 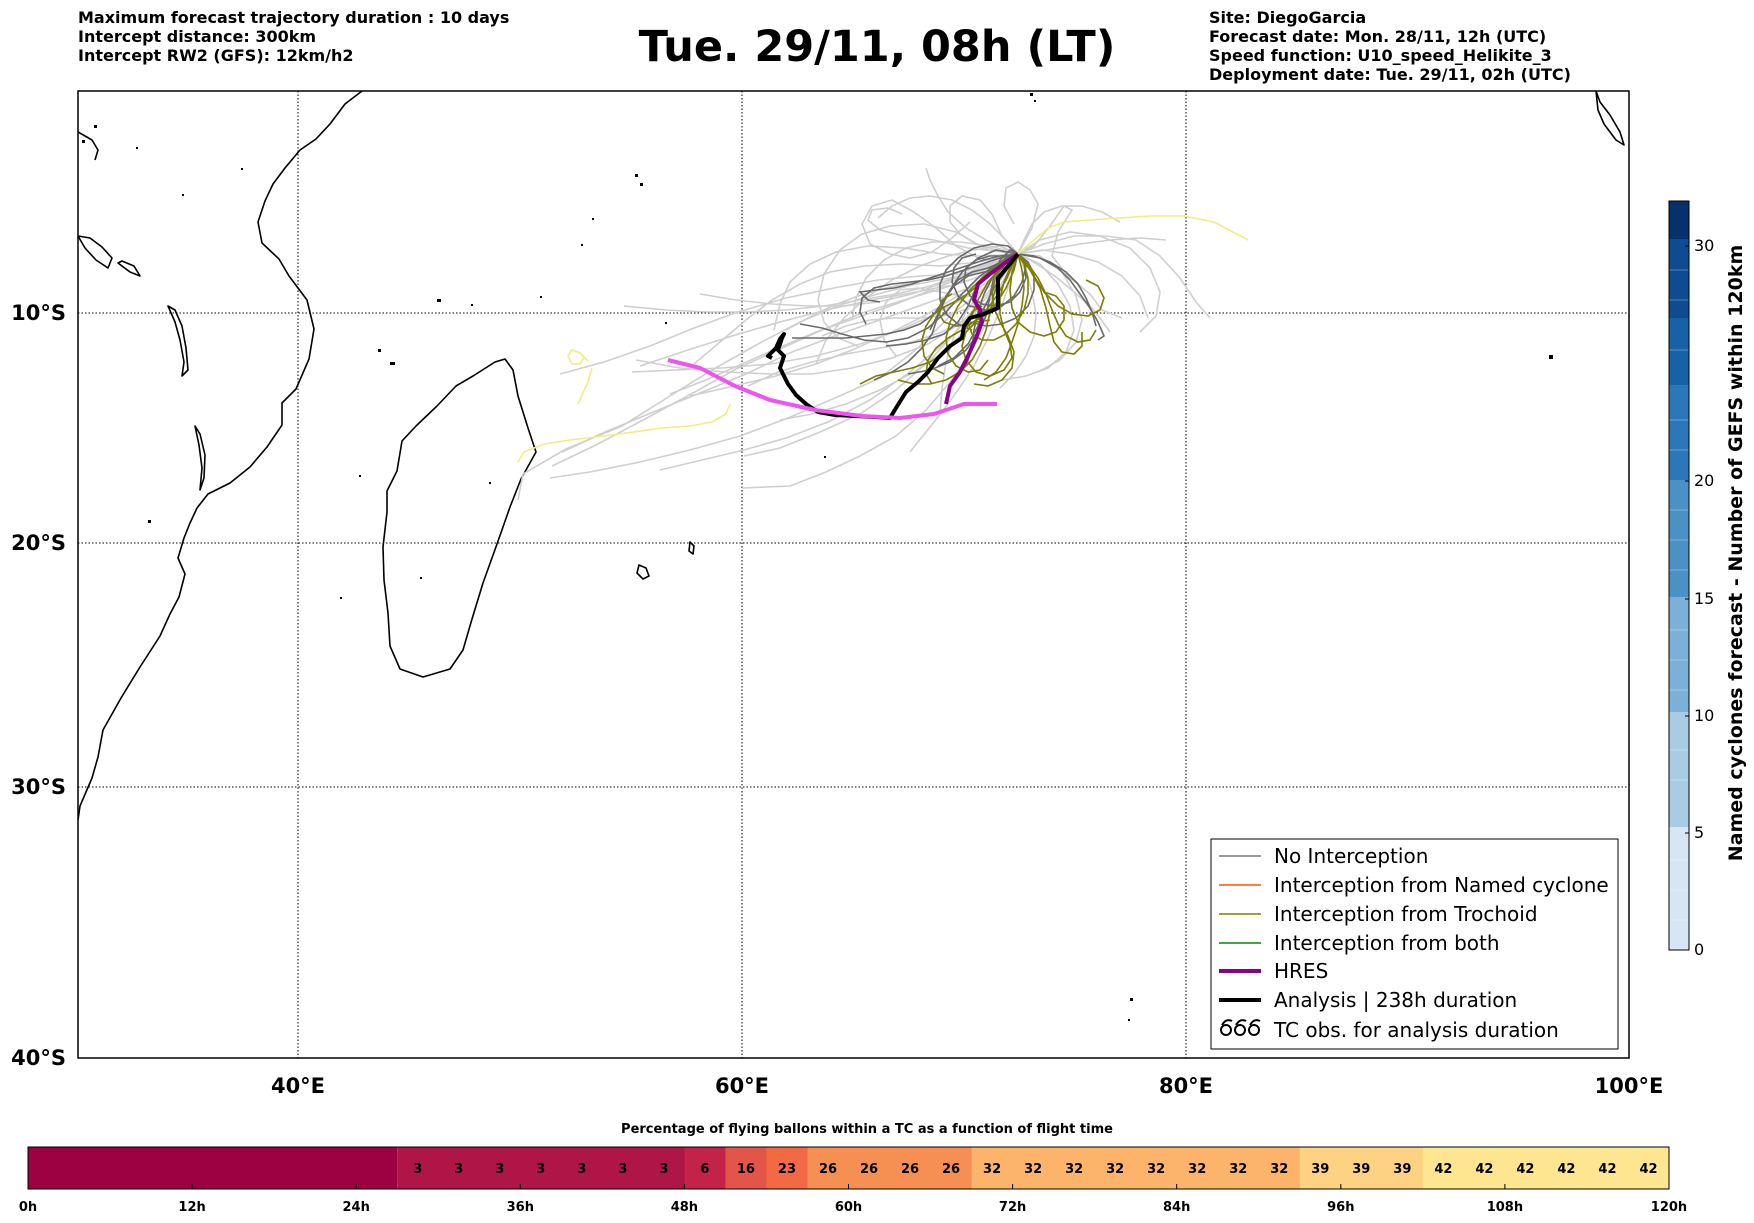 I want to click on coastline-africa, so click(x=220, y=456).